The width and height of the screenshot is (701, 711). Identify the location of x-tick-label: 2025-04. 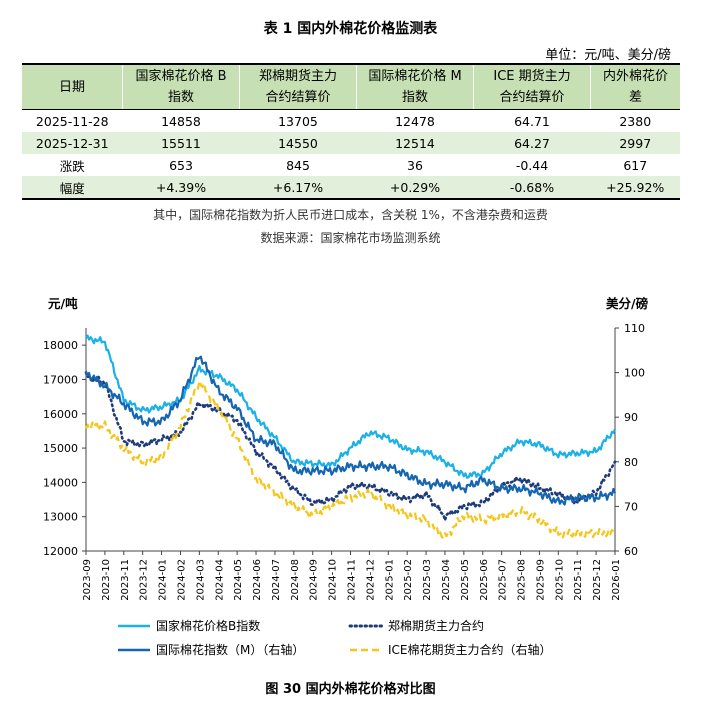
(446, 580).